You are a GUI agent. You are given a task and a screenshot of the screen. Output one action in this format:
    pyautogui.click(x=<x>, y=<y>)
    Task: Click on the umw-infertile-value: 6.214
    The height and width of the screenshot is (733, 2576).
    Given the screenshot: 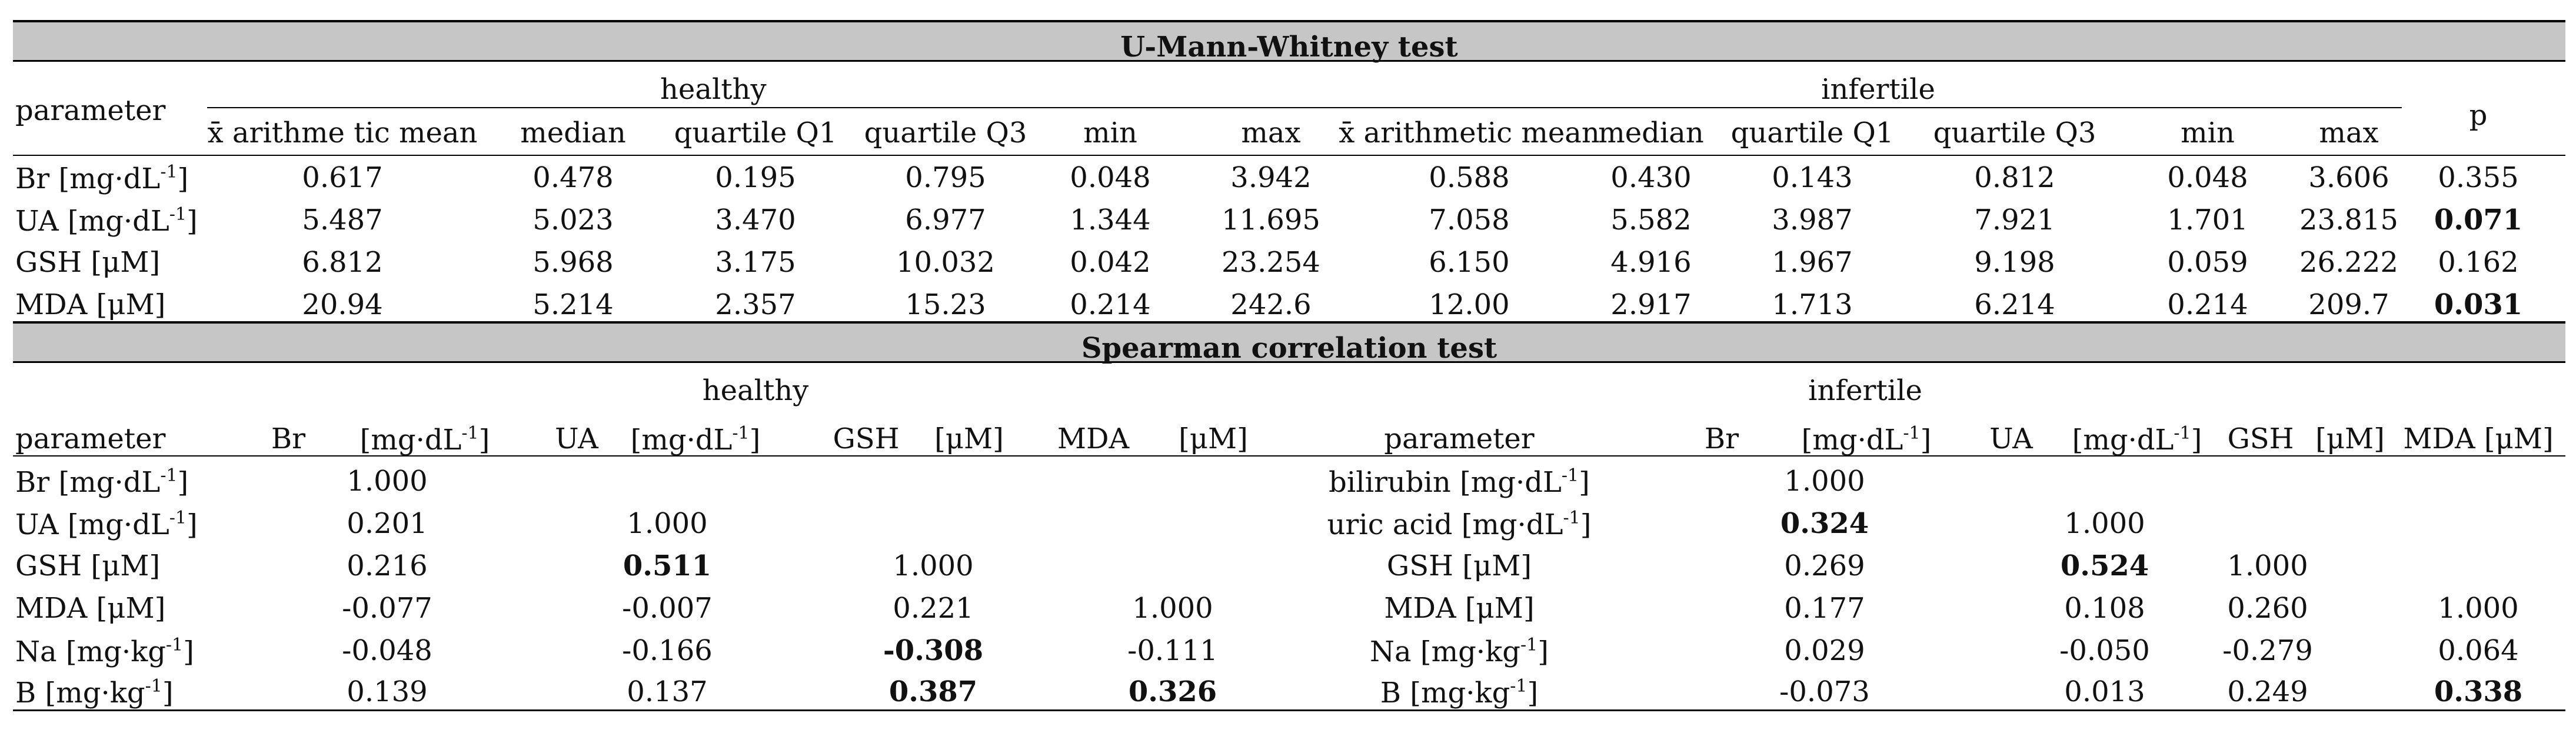 What is the action you would take?
    pyautogui.click(x=2014, y=304)
    